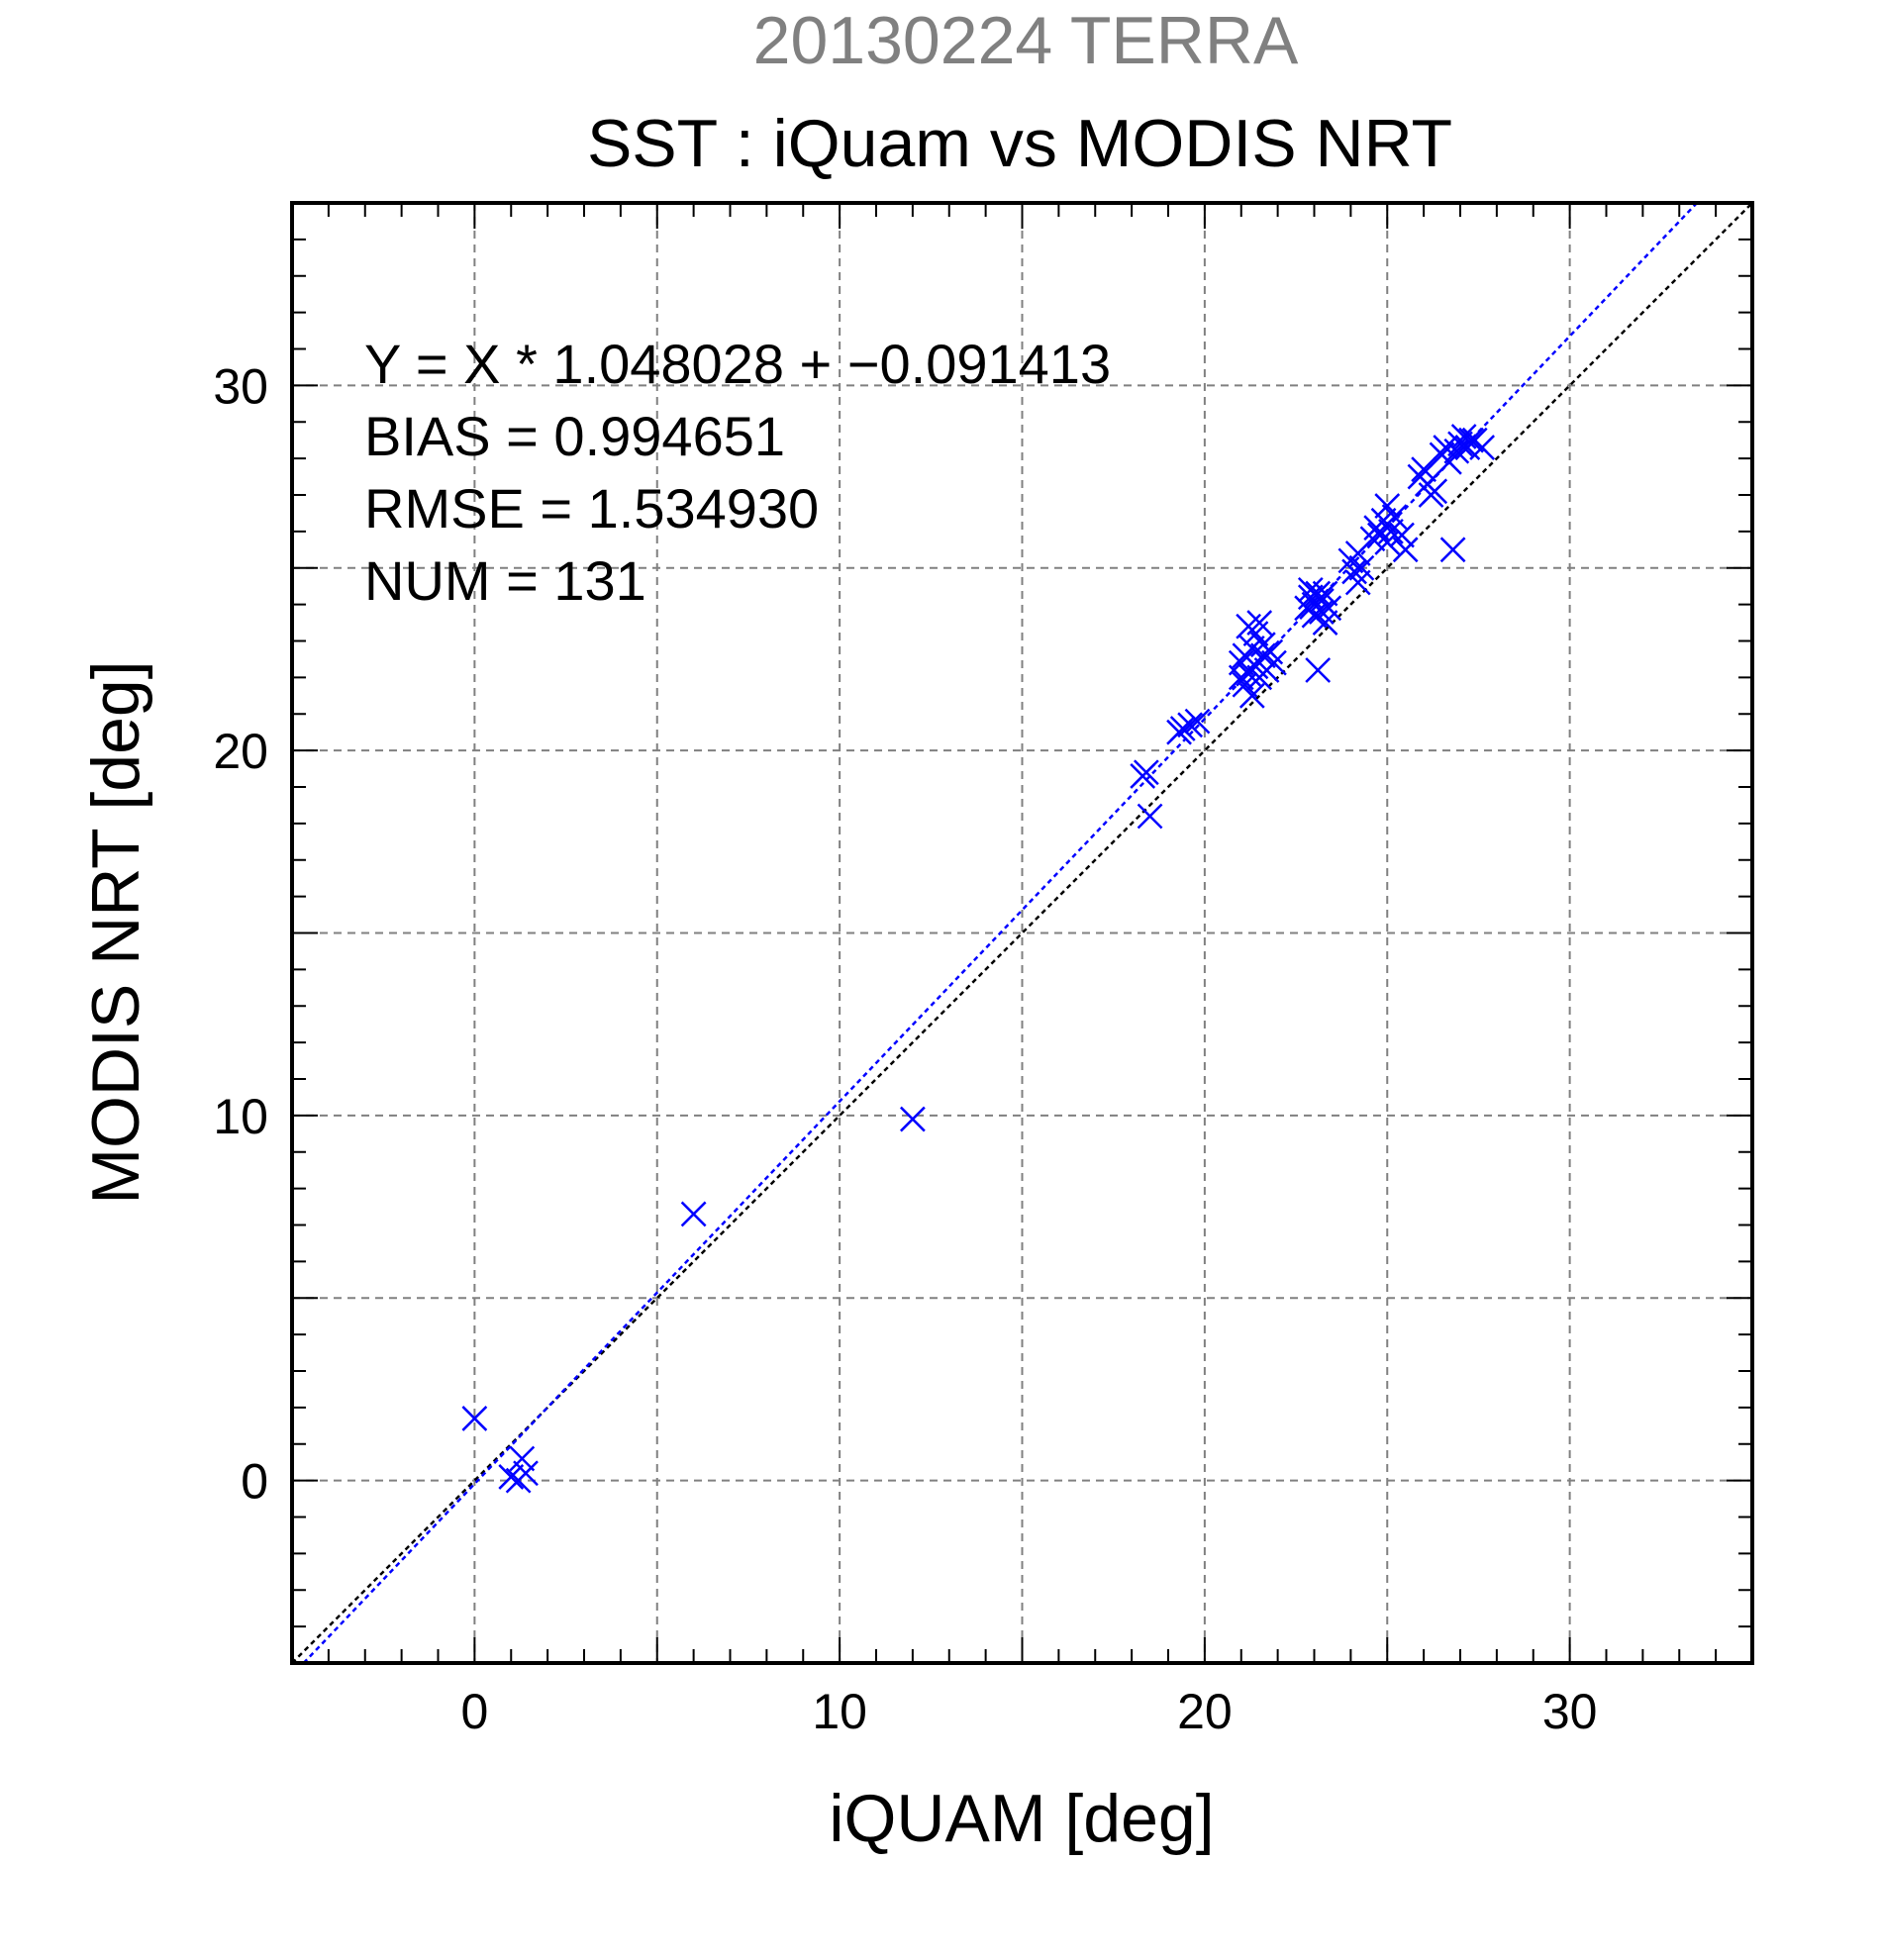 The image size is (1881, 1960). What do you see at coordinates (1205, 1711) in the screenshot?
I see `x-tick-label: 20` at bounding box center [1205, 1711].